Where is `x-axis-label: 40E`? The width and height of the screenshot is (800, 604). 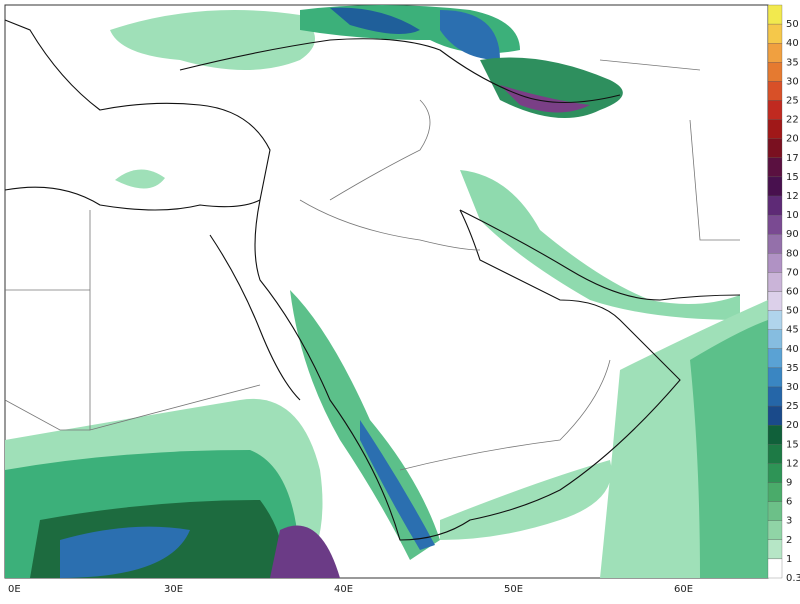 x-axis-label: 40E is located at coordinates (343, 589).